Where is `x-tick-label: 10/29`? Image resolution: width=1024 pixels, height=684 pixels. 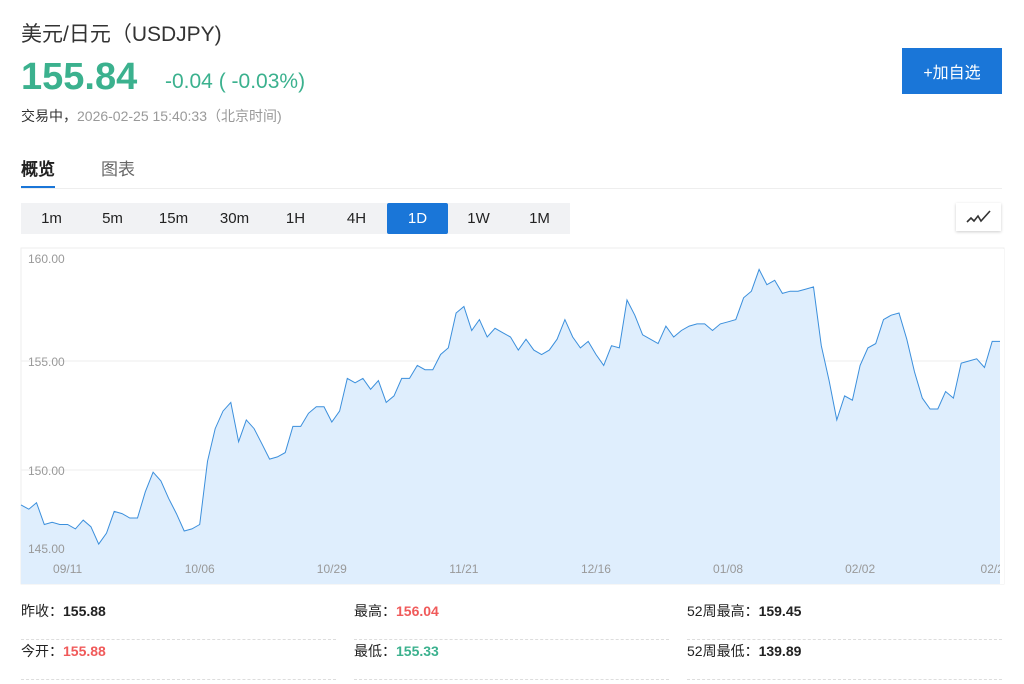 x-tick-label: 10/29 is located at coordinates (332, 569).